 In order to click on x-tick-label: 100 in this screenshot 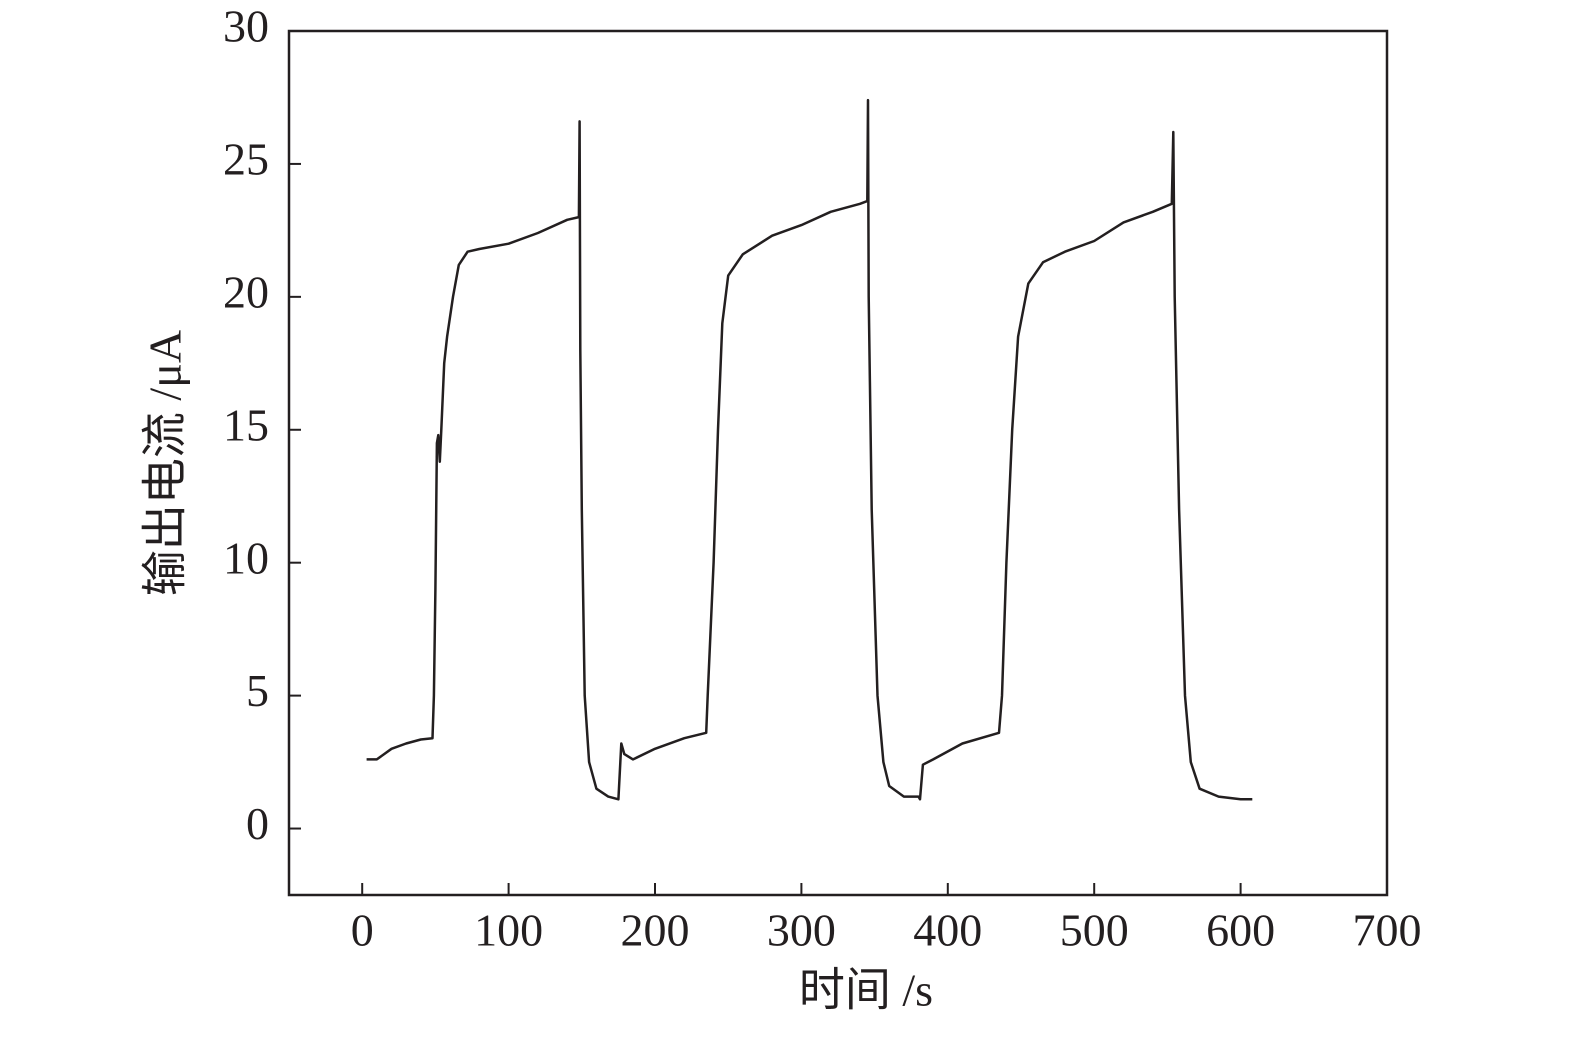, I will do `click(508, 930)`.